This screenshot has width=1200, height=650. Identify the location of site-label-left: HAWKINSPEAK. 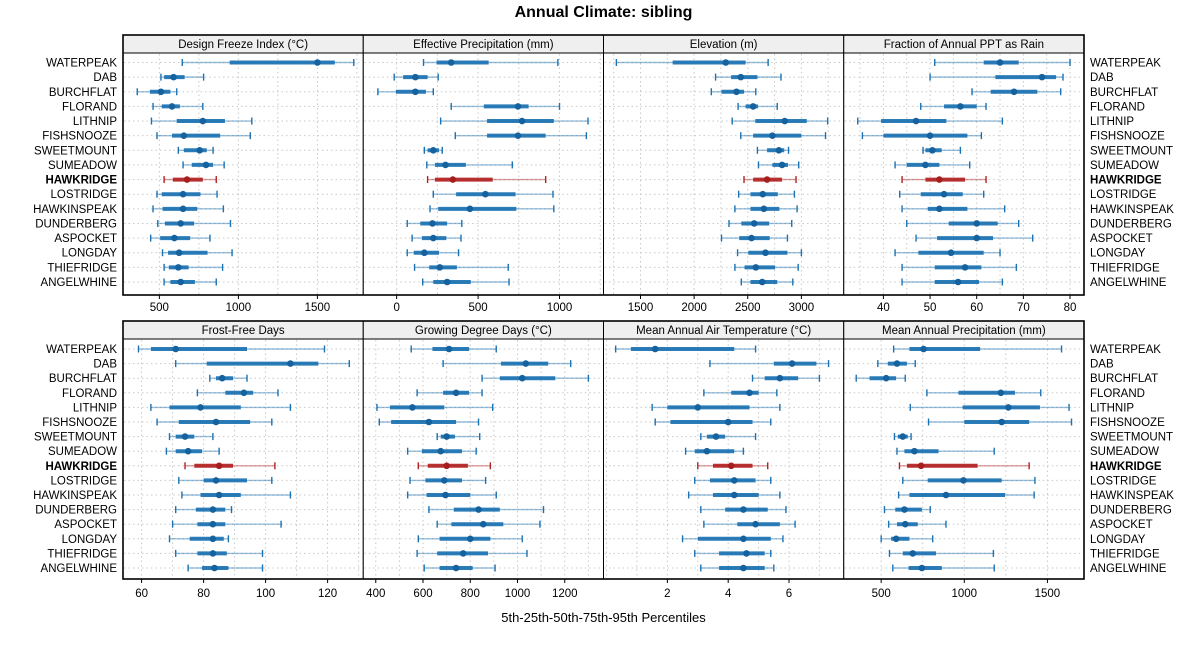
(75, 210).